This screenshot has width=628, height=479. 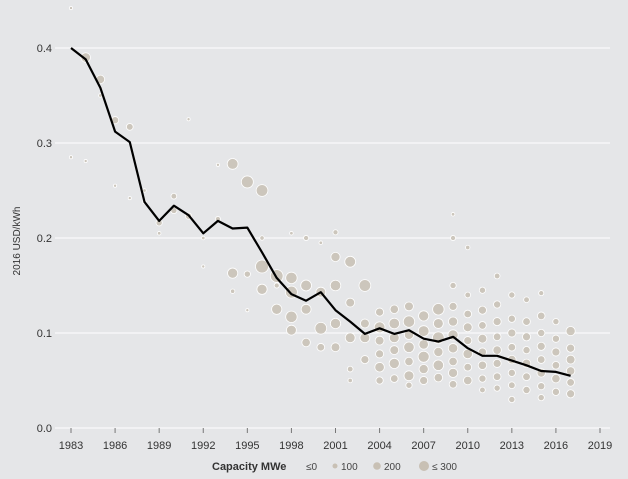 I want to click on legend-entry-1: 100, so click(x=349, y=467).